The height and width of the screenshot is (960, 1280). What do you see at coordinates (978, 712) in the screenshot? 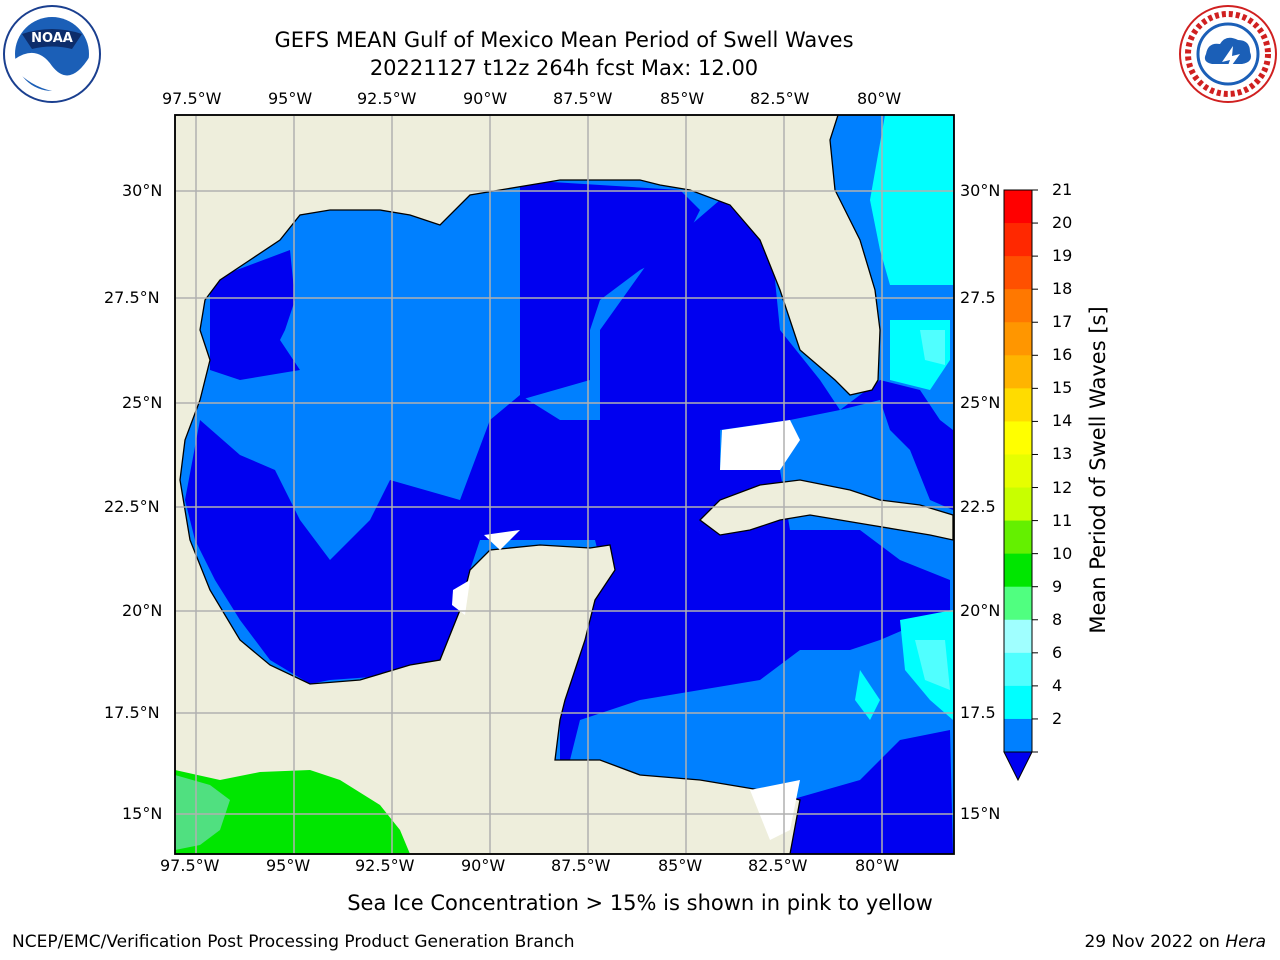
I see `lat-label-right: 17.5` at bounding box center [978, 712].